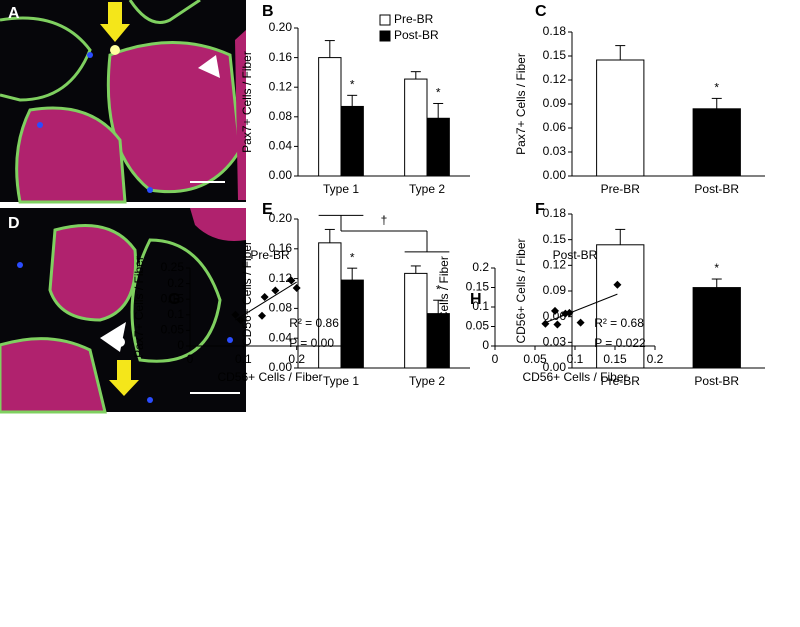  I want to click on legend-label: Post-BR, so click(416, 35).